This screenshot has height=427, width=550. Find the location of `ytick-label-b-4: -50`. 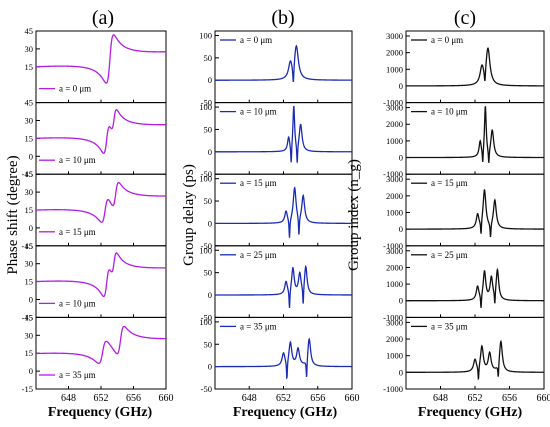

ytick-label-b-4: -50 is located at coordinates (206, 389).